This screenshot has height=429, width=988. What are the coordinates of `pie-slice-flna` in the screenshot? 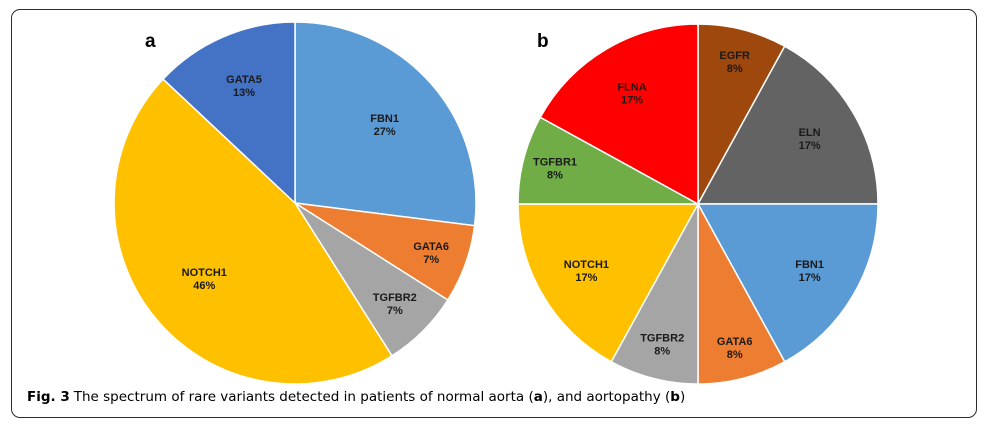 It's located at (619, 114).